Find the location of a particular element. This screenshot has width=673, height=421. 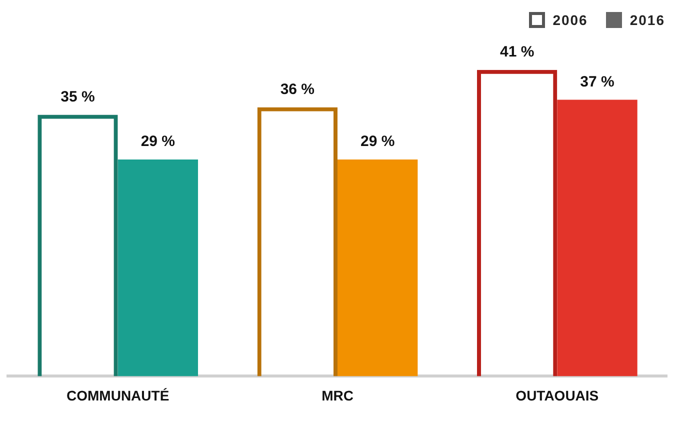

data-label: 41 % is located at coordinates (517, 52).